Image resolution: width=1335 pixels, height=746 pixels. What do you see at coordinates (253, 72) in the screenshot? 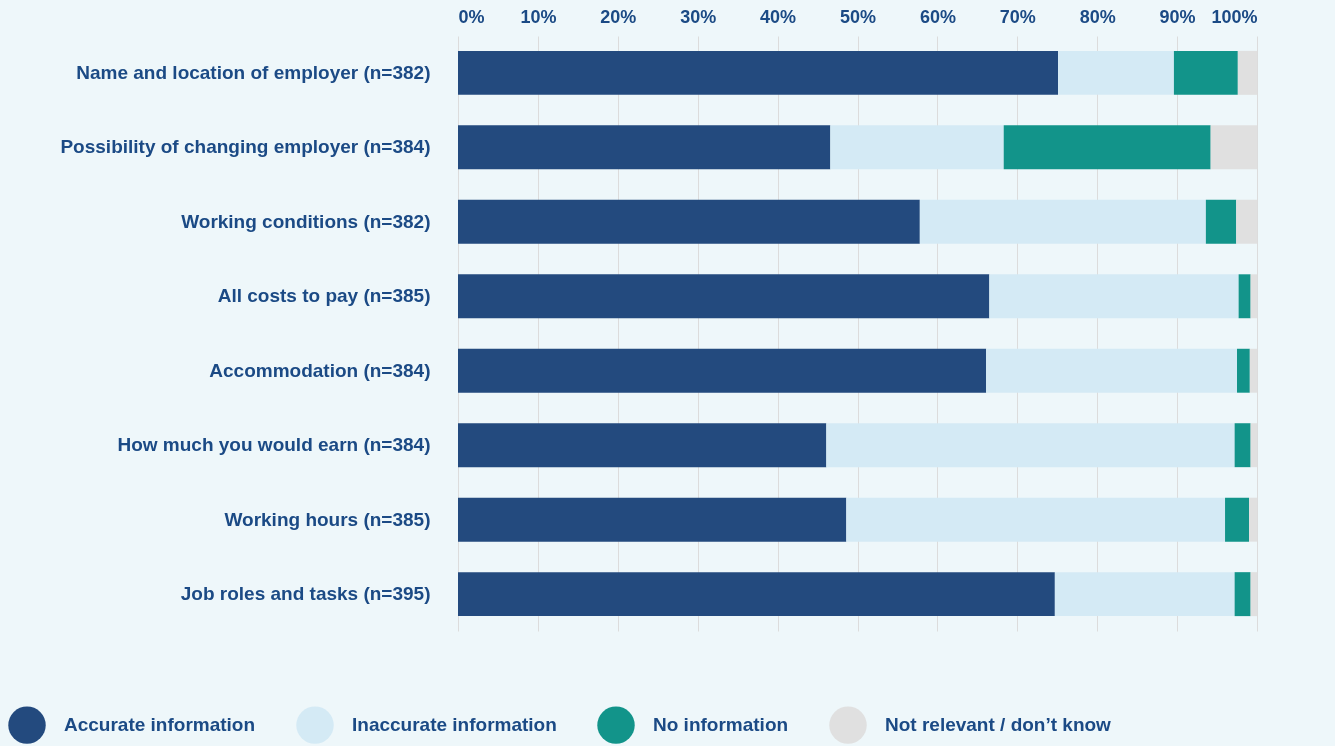
I see `y-tick-label: Name and location of employer (n=382)` at bounding box center [253, 72].